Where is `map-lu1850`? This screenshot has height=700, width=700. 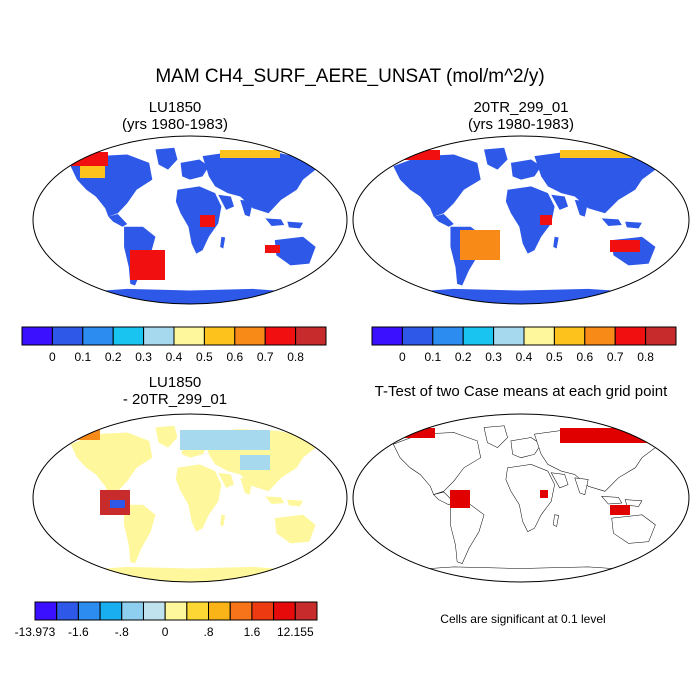
map-lu1850 is located at coordinates (190, 225).